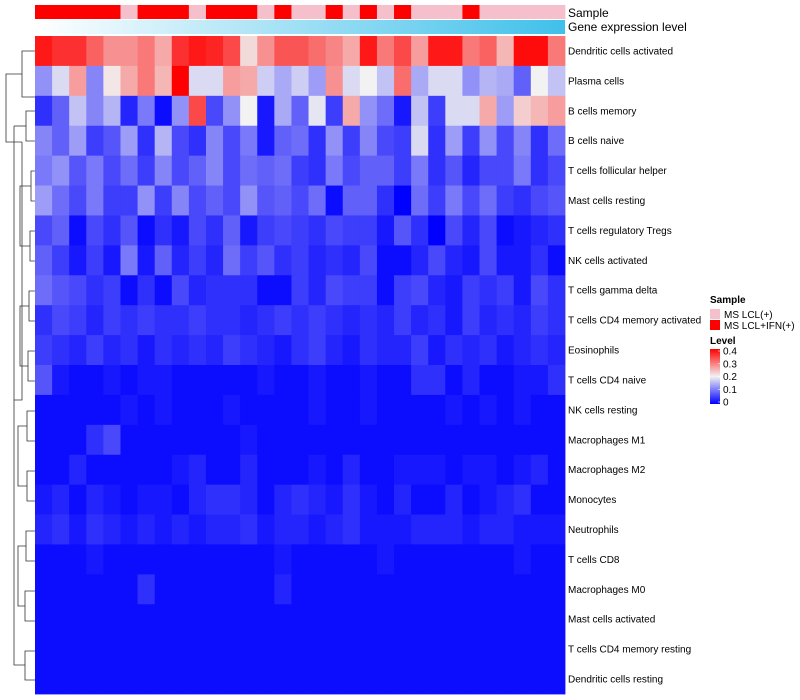 The height and width of the screenshot is (700, 800). Describe the element at coordinates (588, 13) in the screenshot. I see `track-label-sample: Sample` at that location.